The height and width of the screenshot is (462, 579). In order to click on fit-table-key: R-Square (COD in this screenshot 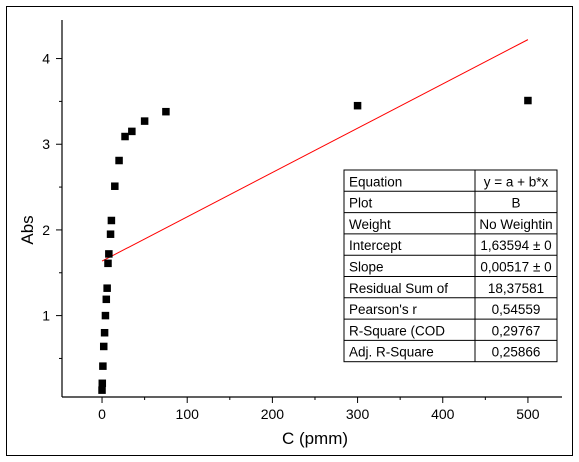, I will do `click(397, 330)`.